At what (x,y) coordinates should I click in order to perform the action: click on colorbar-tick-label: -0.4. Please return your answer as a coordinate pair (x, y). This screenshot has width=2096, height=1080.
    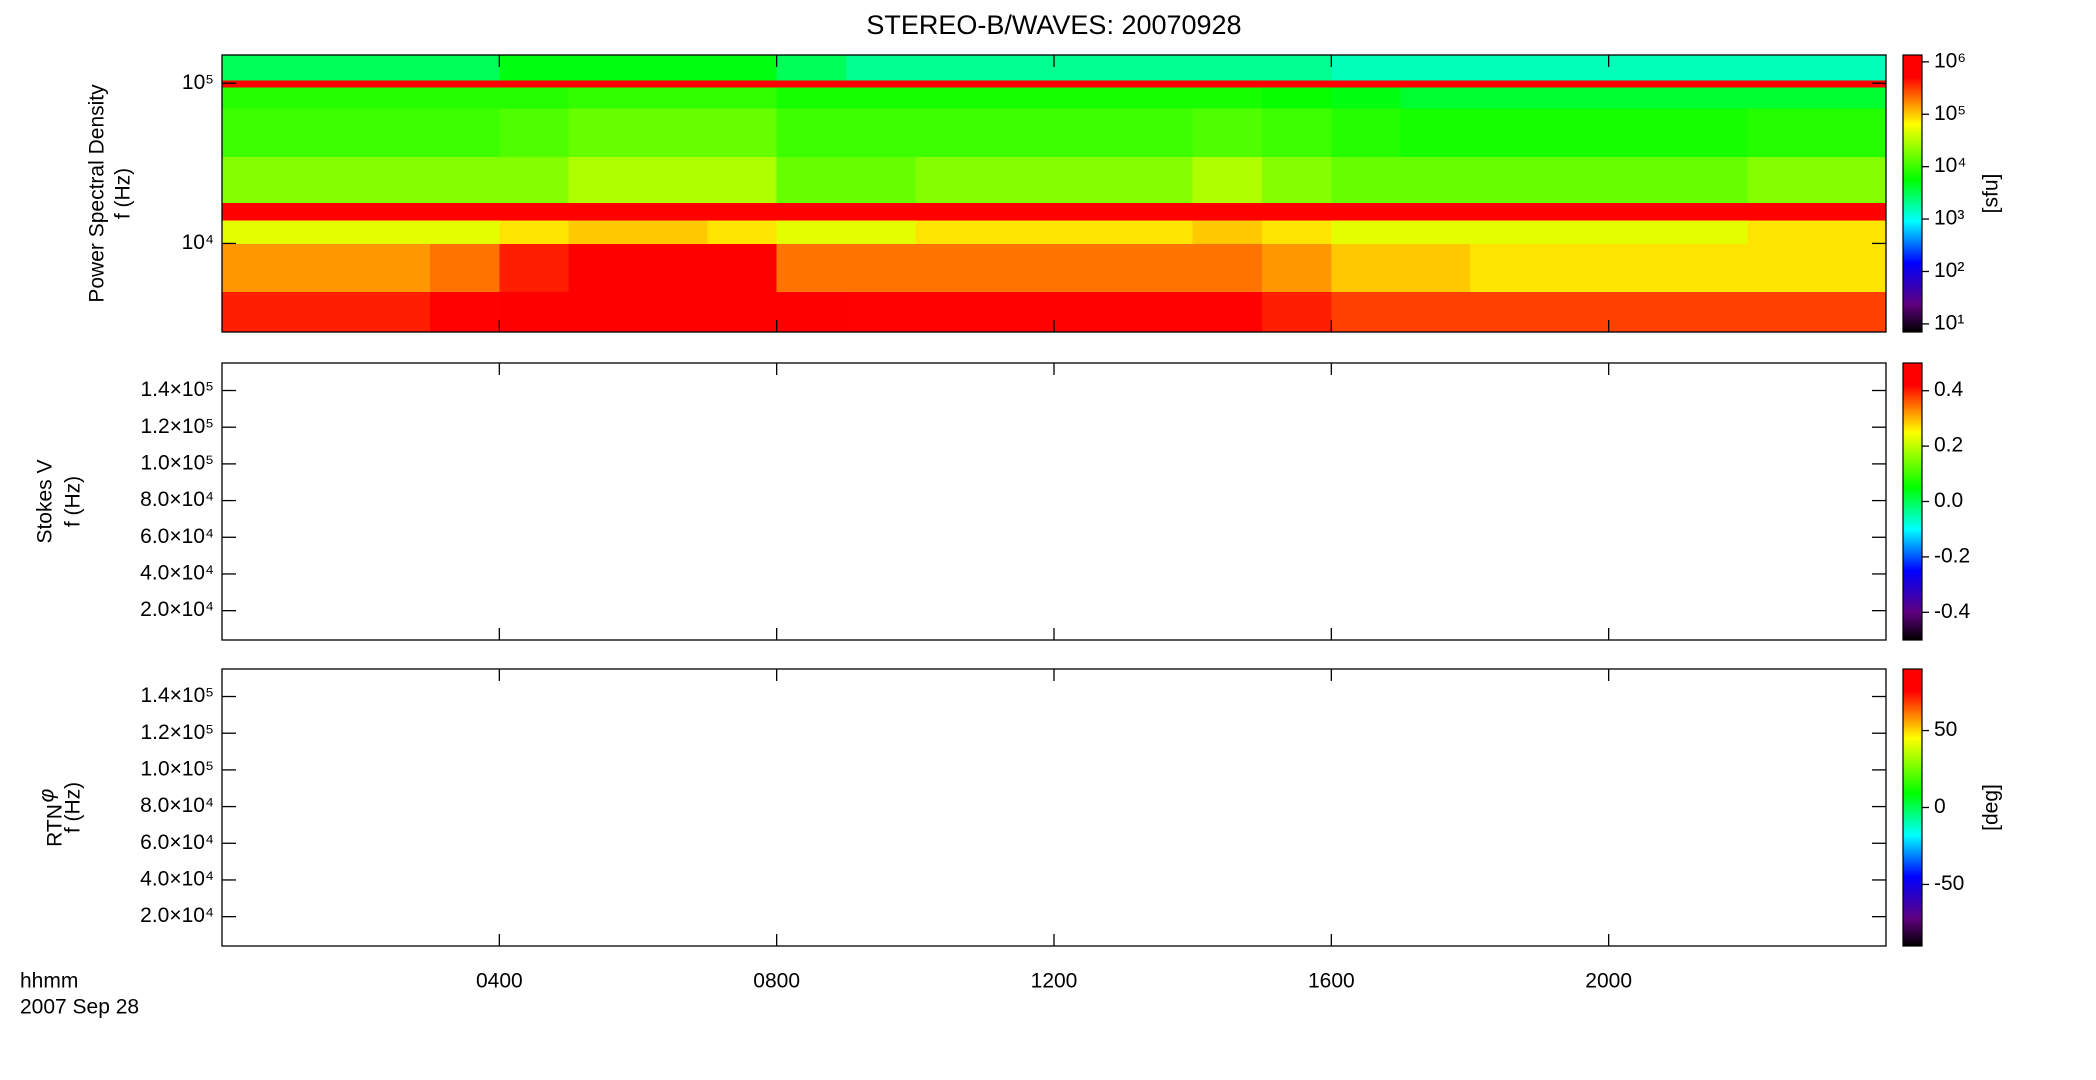
    Looking at the image, I should click on (1952, 611).